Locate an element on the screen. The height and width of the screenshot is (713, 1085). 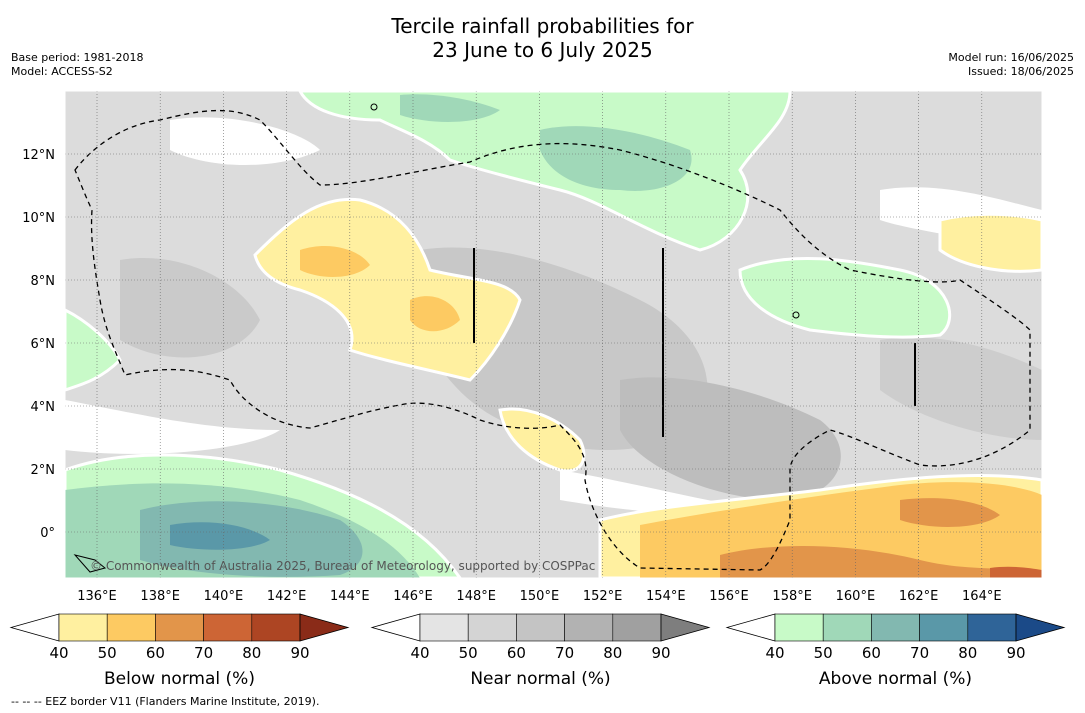
longitude-label: 150°E is located at coordinates (540, 596).